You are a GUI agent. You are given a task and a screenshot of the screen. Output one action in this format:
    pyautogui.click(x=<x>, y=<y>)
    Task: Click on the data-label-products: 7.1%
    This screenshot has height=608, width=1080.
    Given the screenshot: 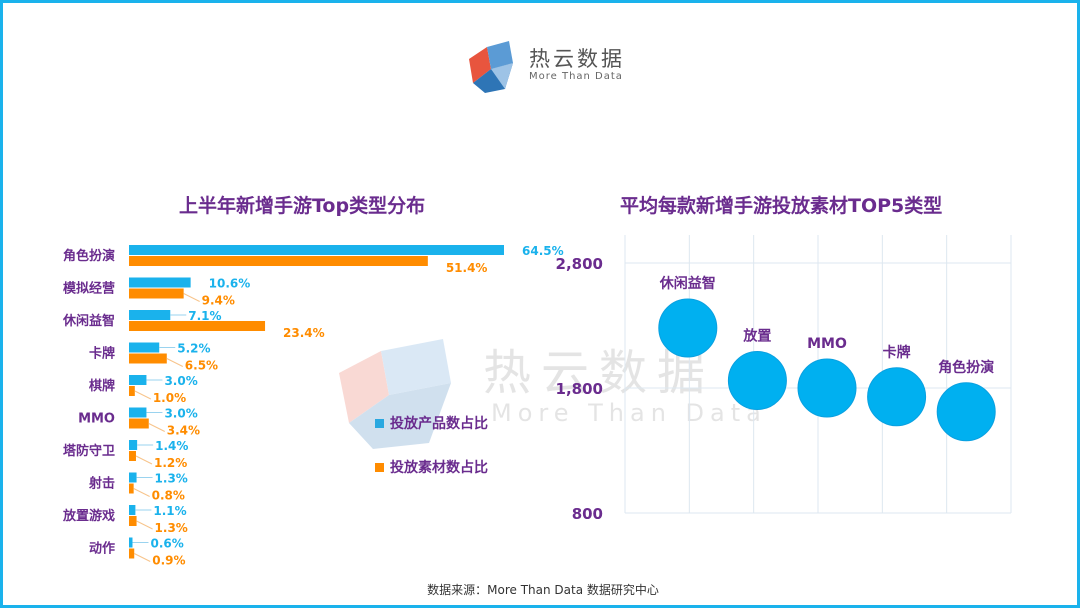 What is the action you would take?
    pyautogui.click(x=204, y=316)
    